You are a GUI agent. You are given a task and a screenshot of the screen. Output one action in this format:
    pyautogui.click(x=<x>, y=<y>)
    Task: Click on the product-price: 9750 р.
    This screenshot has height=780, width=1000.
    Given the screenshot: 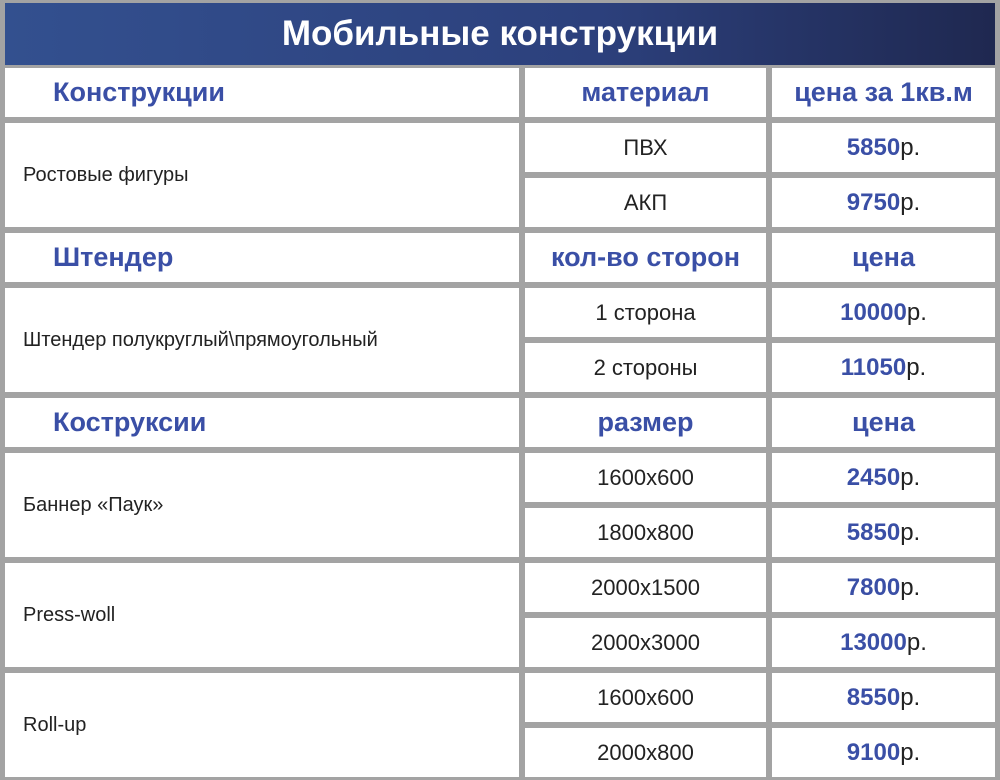 What is the action you would take?
    pyautogui.click(x=883, y=202)
    